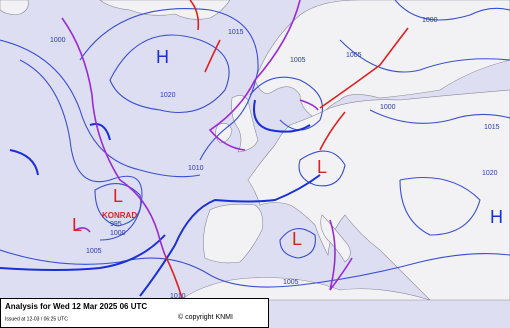 The width and height of the screenshot is (510, 328). What do you see at coordinates (245, 124) in the screenshot?
I see `great-britain` at bounding box center [245, 124].